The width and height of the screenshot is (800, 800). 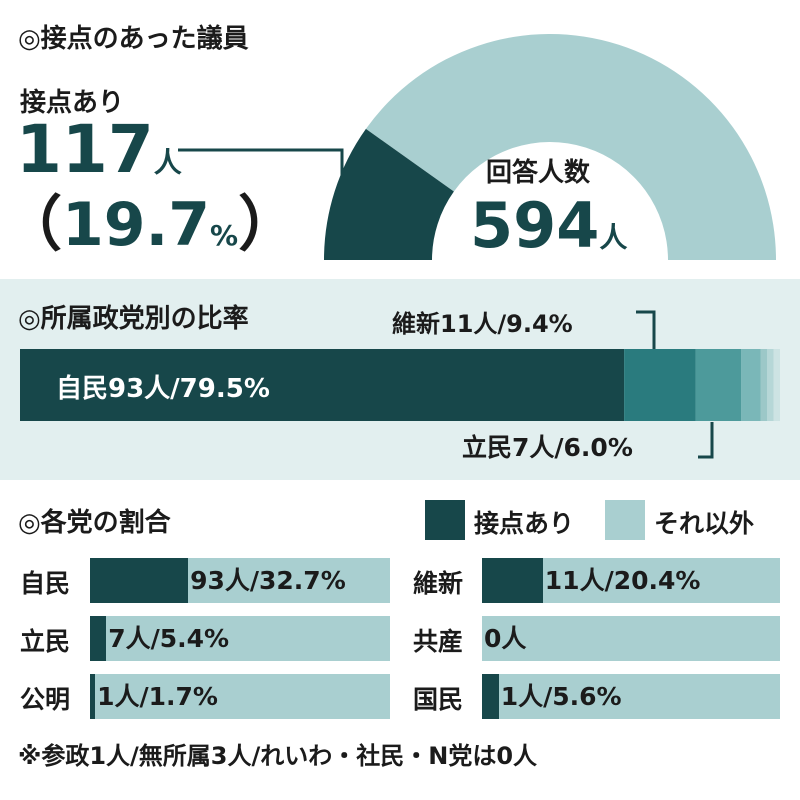 I want to click on section2-title: ◎所属政党別の比率, so click(x=133, y=319).